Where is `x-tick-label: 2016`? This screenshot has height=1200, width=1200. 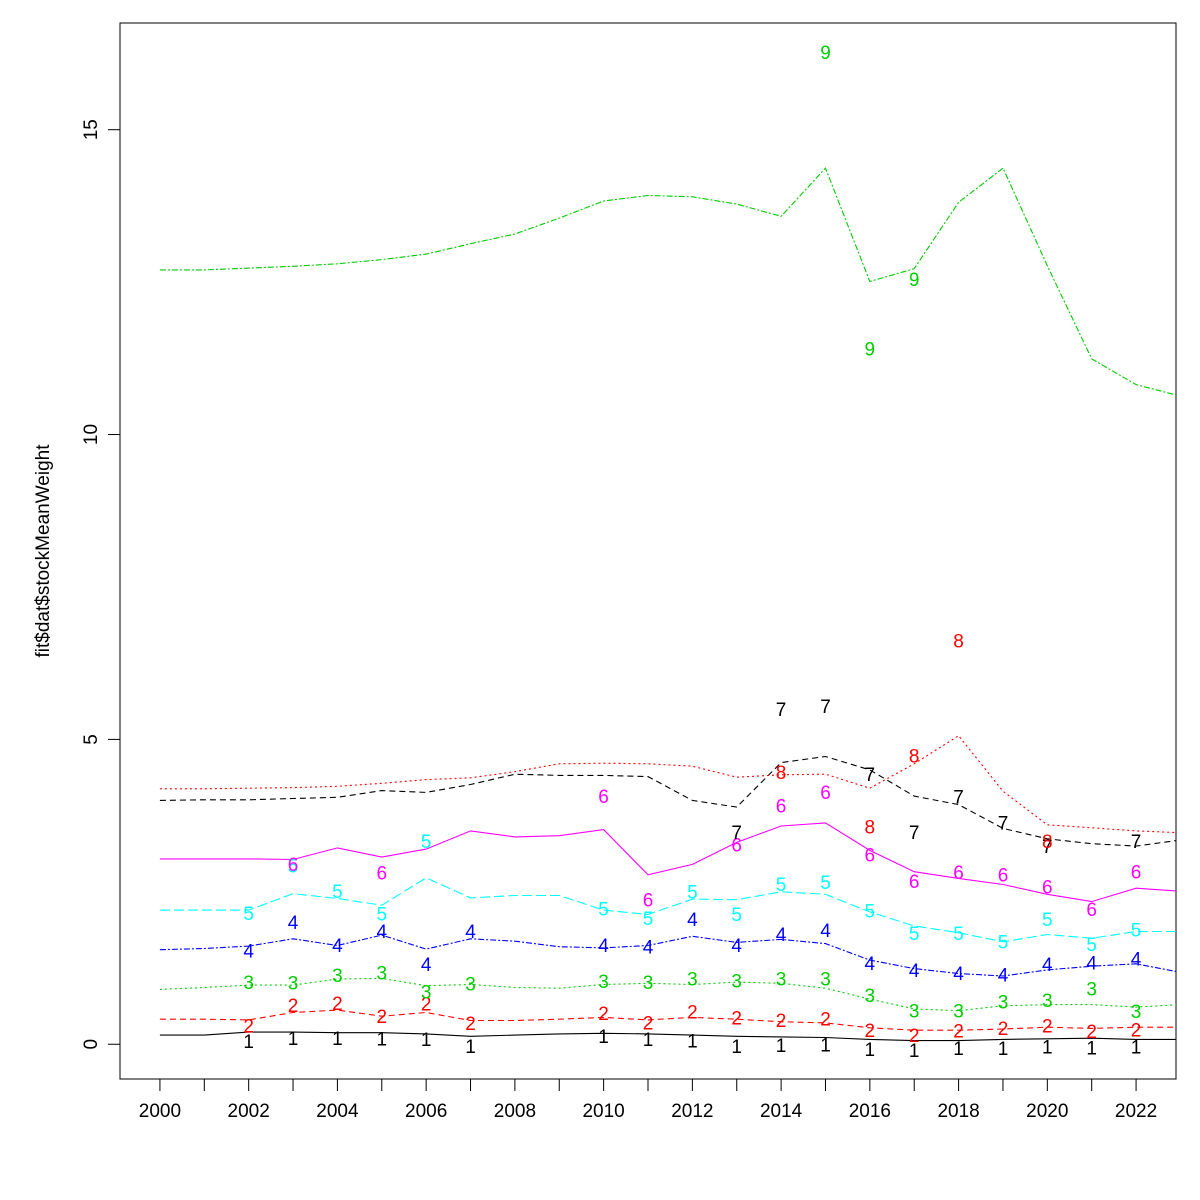
x-tick-label: 2016 is located at coordinates (870, 1111).